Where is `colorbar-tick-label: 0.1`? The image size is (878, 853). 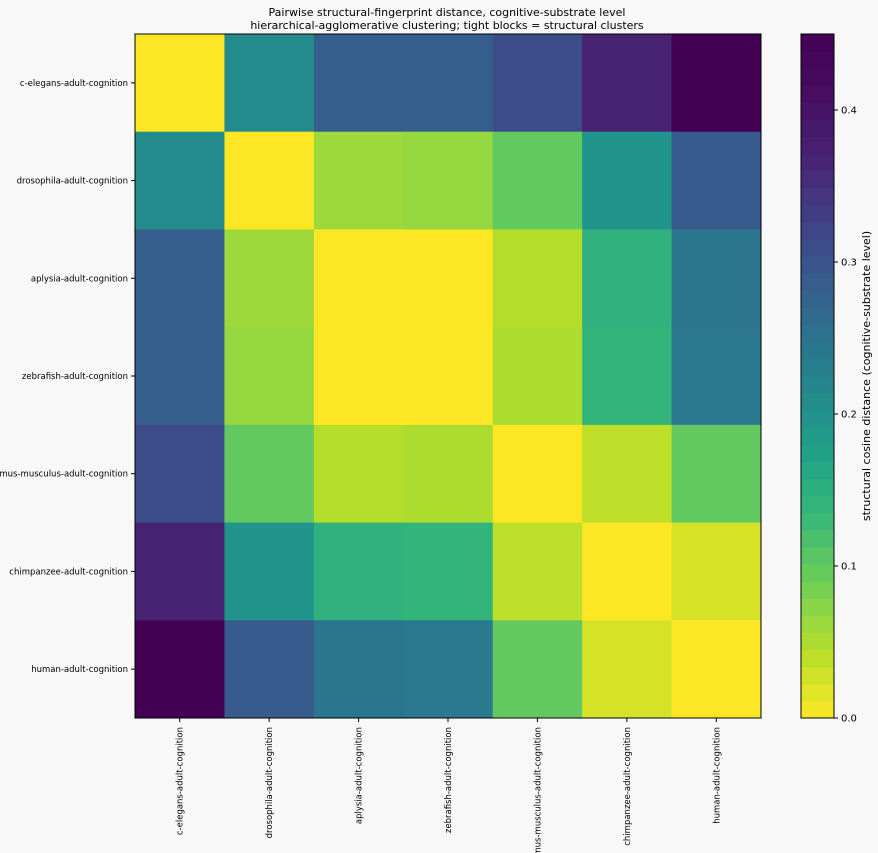
colorbar-tick-label: 0.1 is located at coordinates (849, 567).